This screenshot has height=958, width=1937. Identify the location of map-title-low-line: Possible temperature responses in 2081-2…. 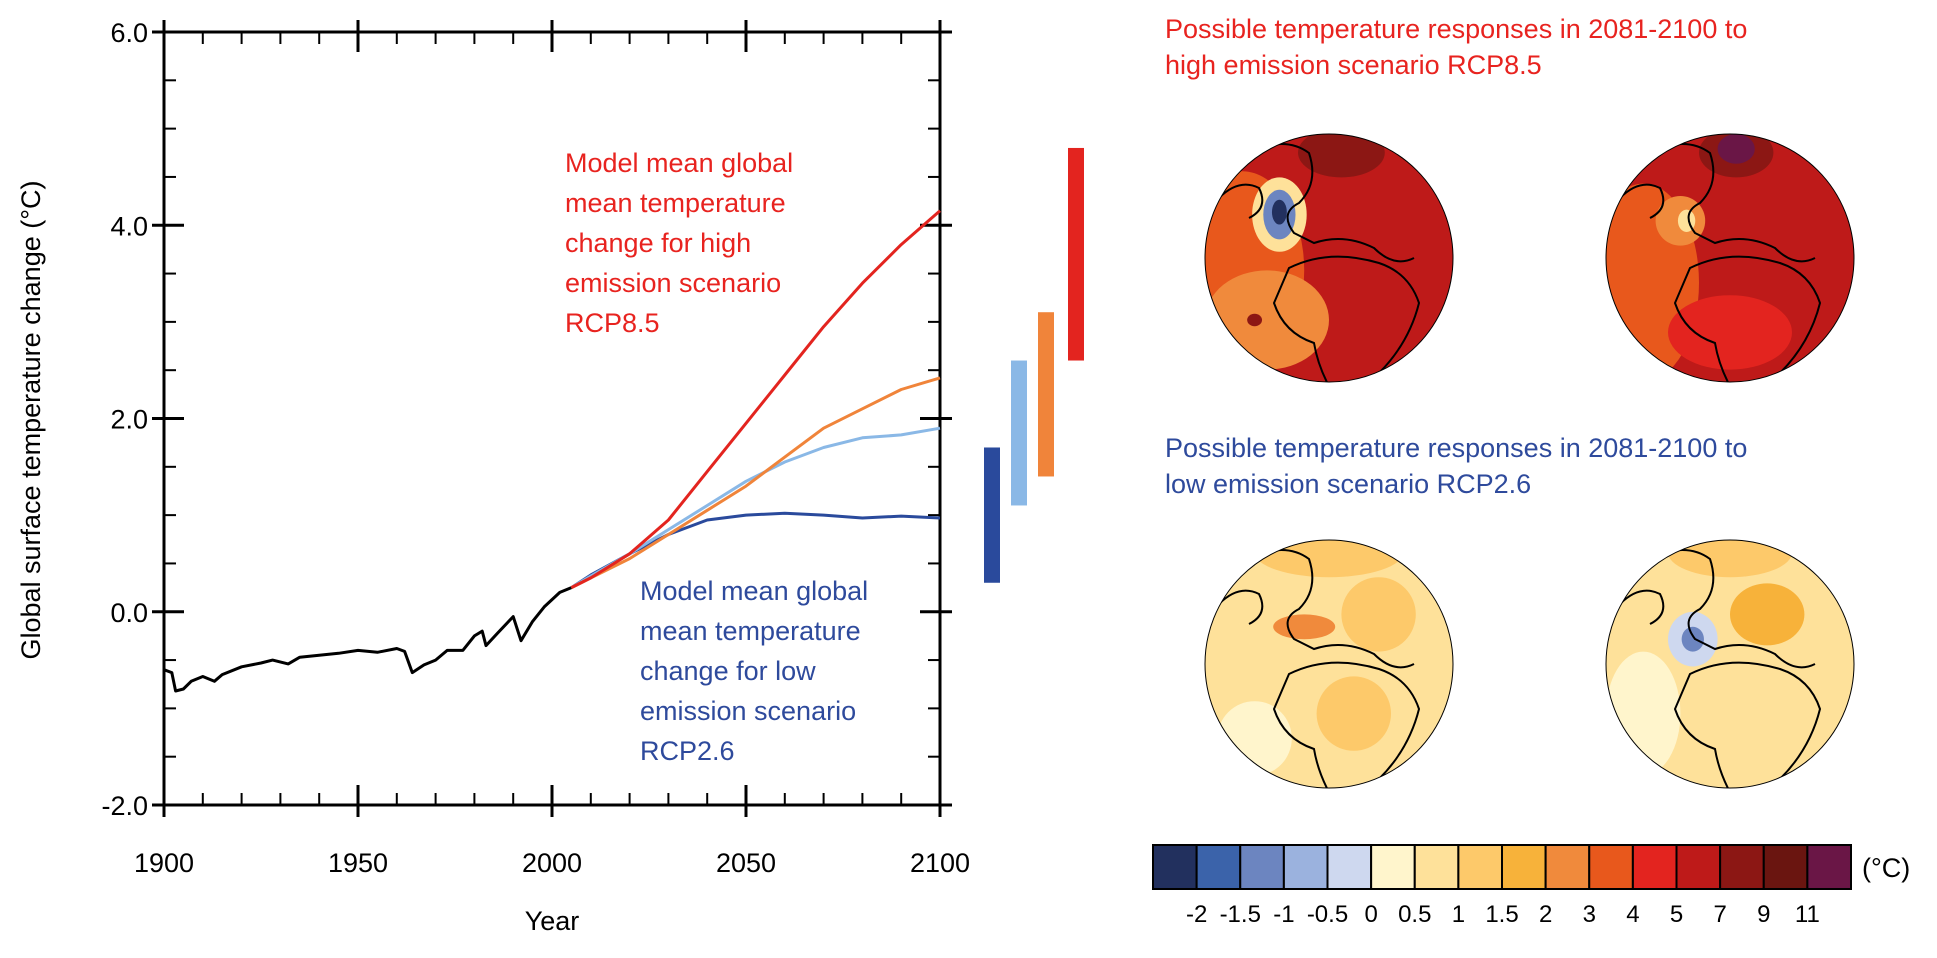
(1456, 448).